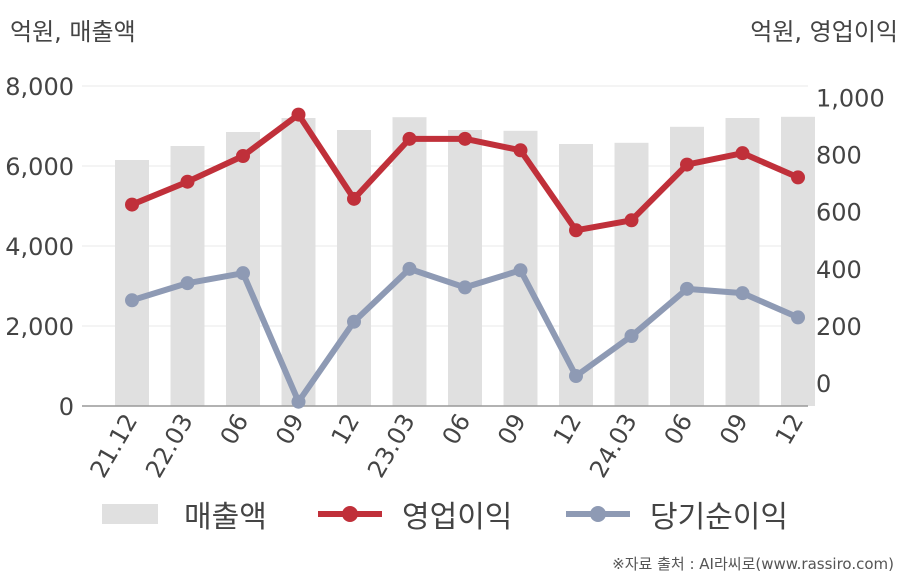 This screenshot has height=580, width=908. I want to click on y-left-tick-label: 8,000, so click(39, 87).